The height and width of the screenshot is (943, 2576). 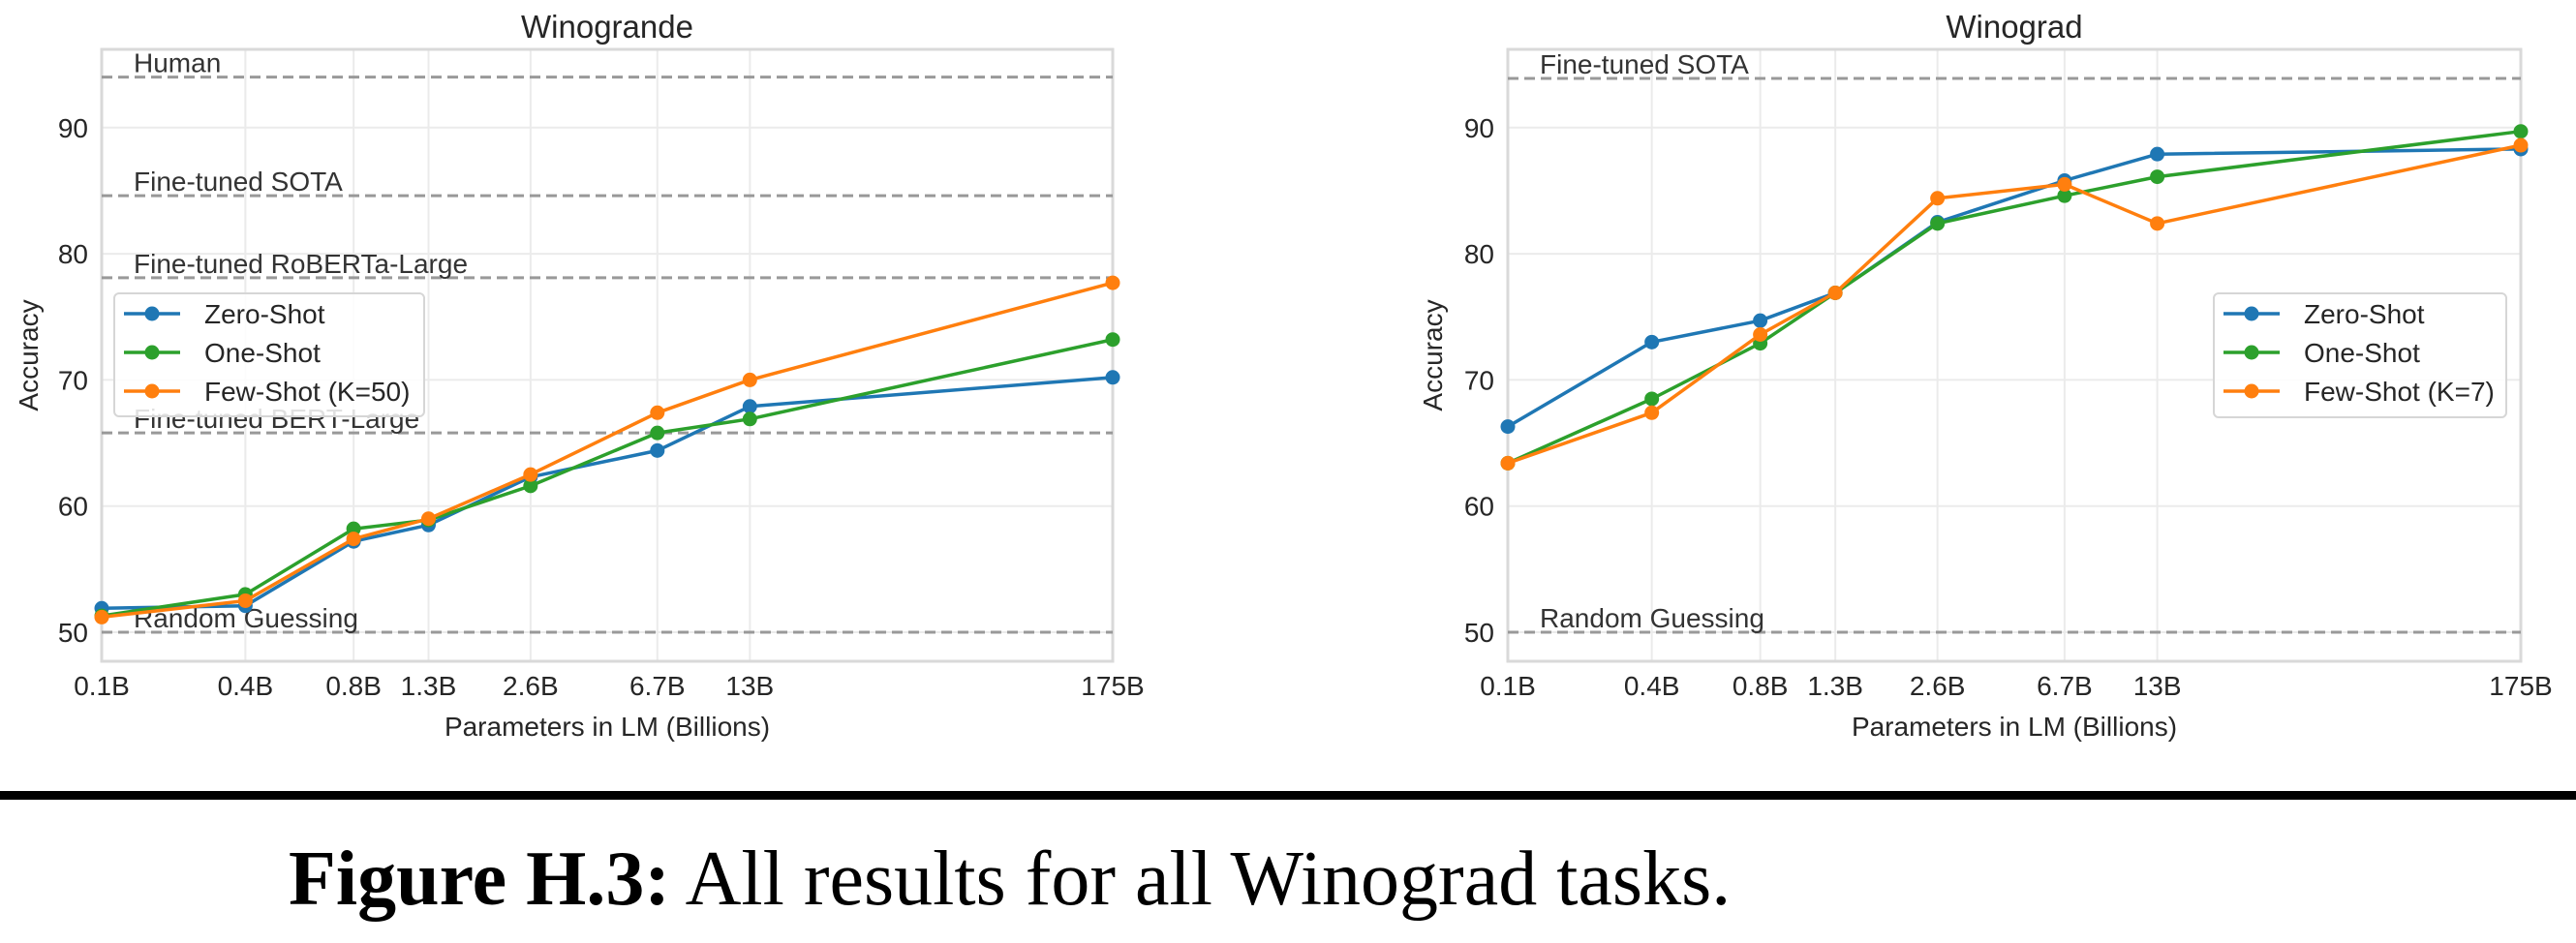 What do you see at coordinates (2399, 392) in the screenshot?
I see `legend-label: Few-Shot (K=7)` at bounding box center [2399, 392].